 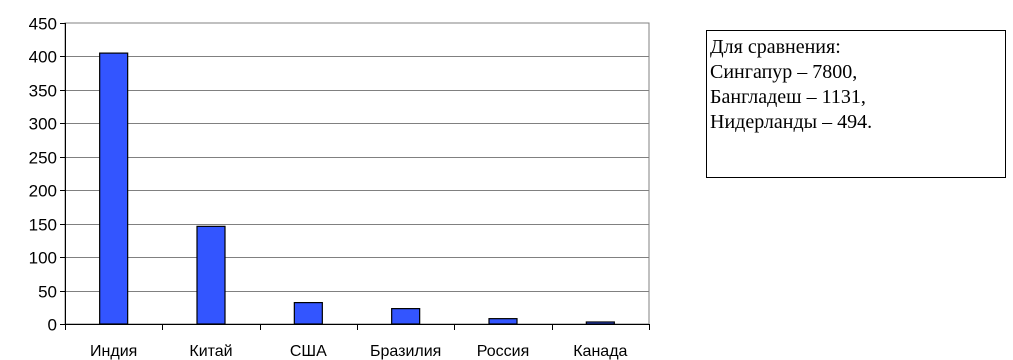 I want to click on x-tick-label: США, so click(x=308, y=351).